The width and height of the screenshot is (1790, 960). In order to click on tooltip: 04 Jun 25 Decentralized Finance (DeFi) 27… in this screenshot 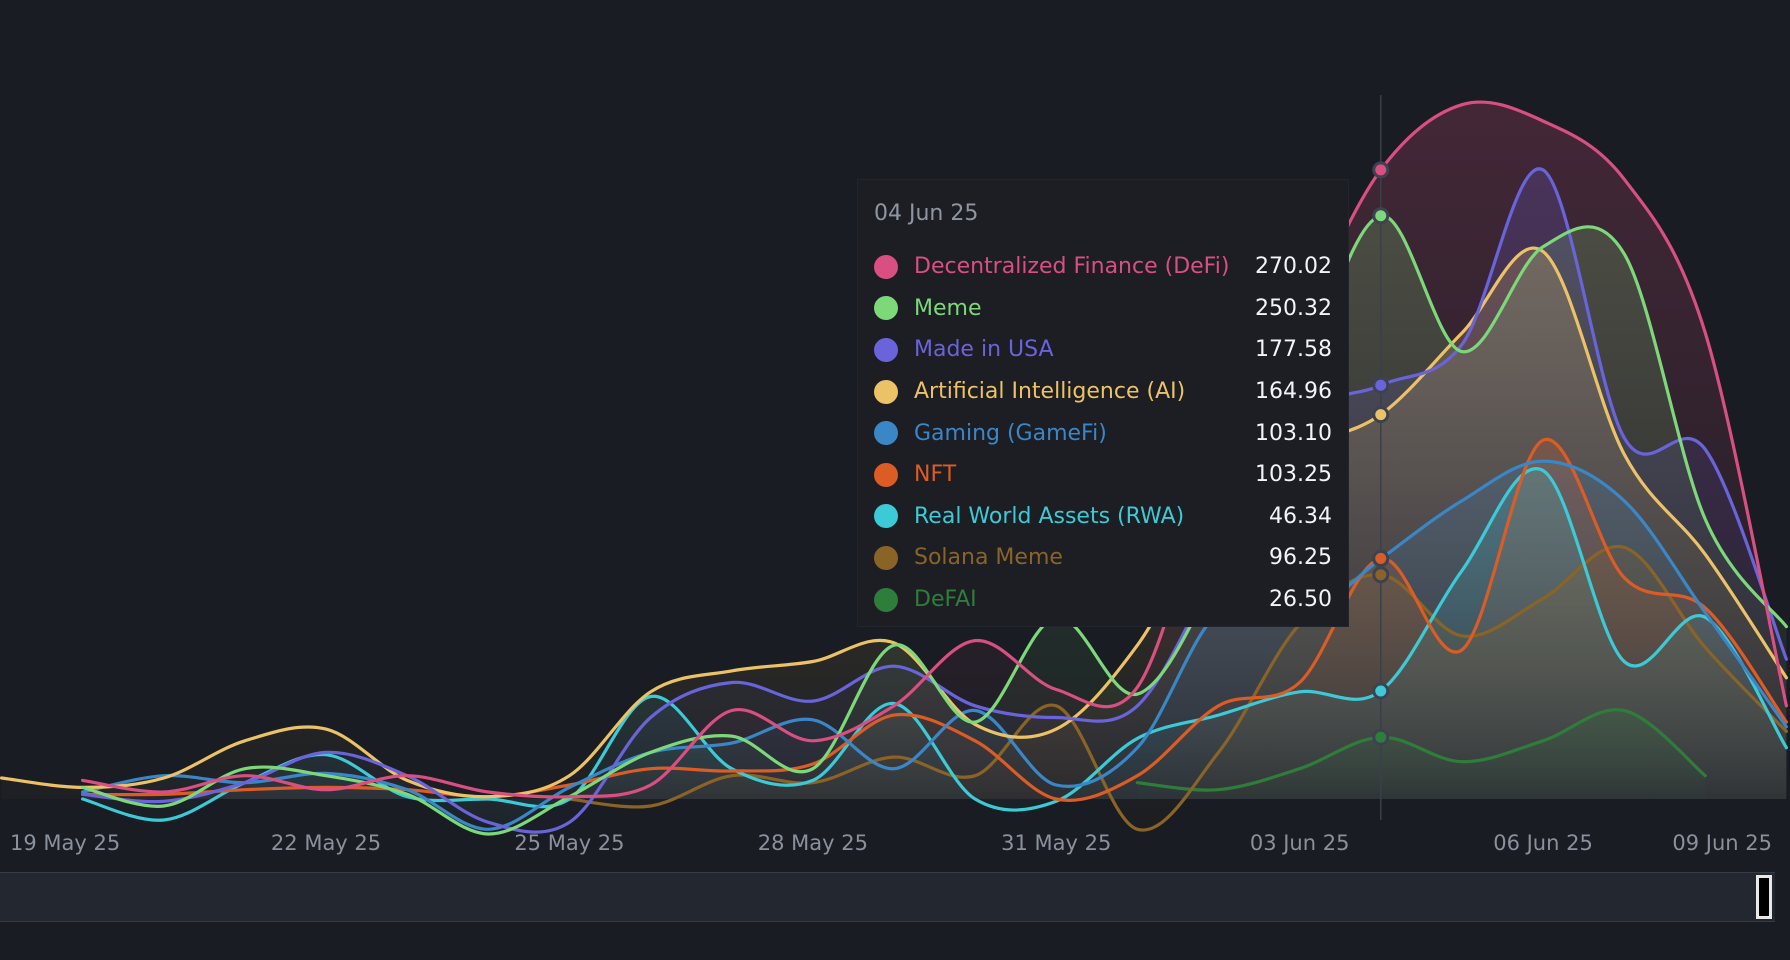, I will do `click(1103, 403)`.